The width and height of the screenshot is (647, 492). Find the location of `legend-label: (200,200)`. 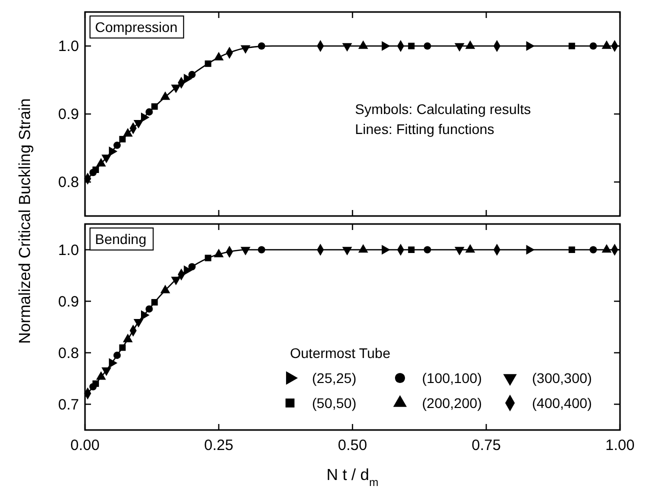

legend-label: (200,200) is located at coordinates (452, 403).